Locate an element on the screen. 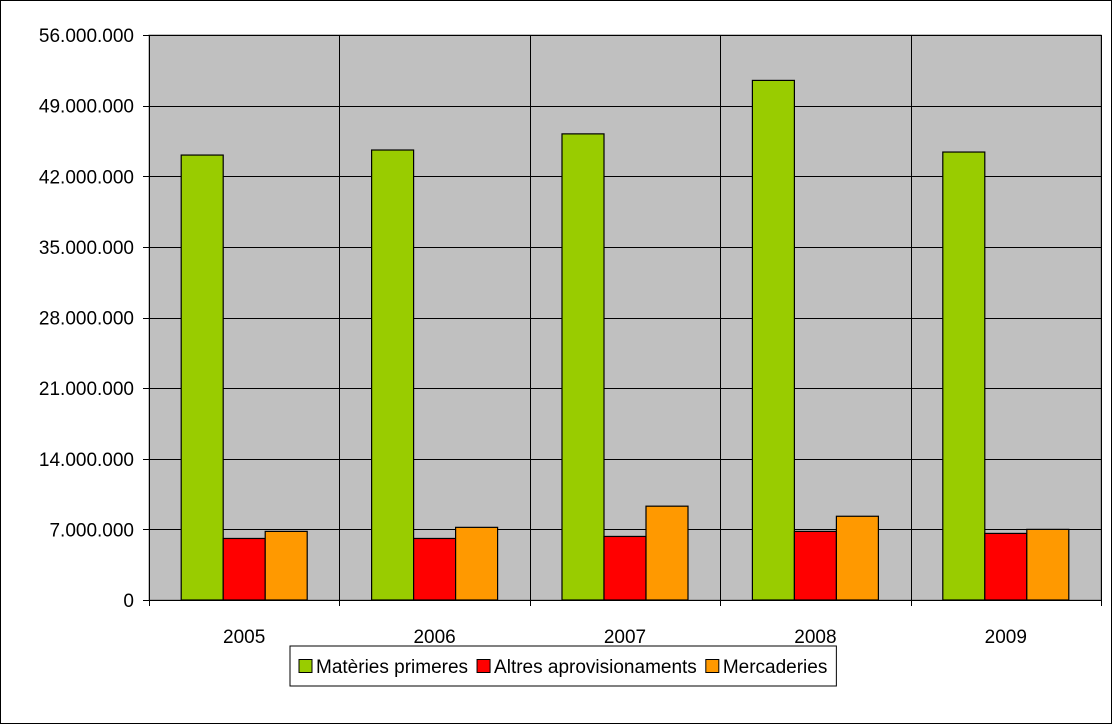  x-tick-label: 2007 is located at coordinates (625, 637).